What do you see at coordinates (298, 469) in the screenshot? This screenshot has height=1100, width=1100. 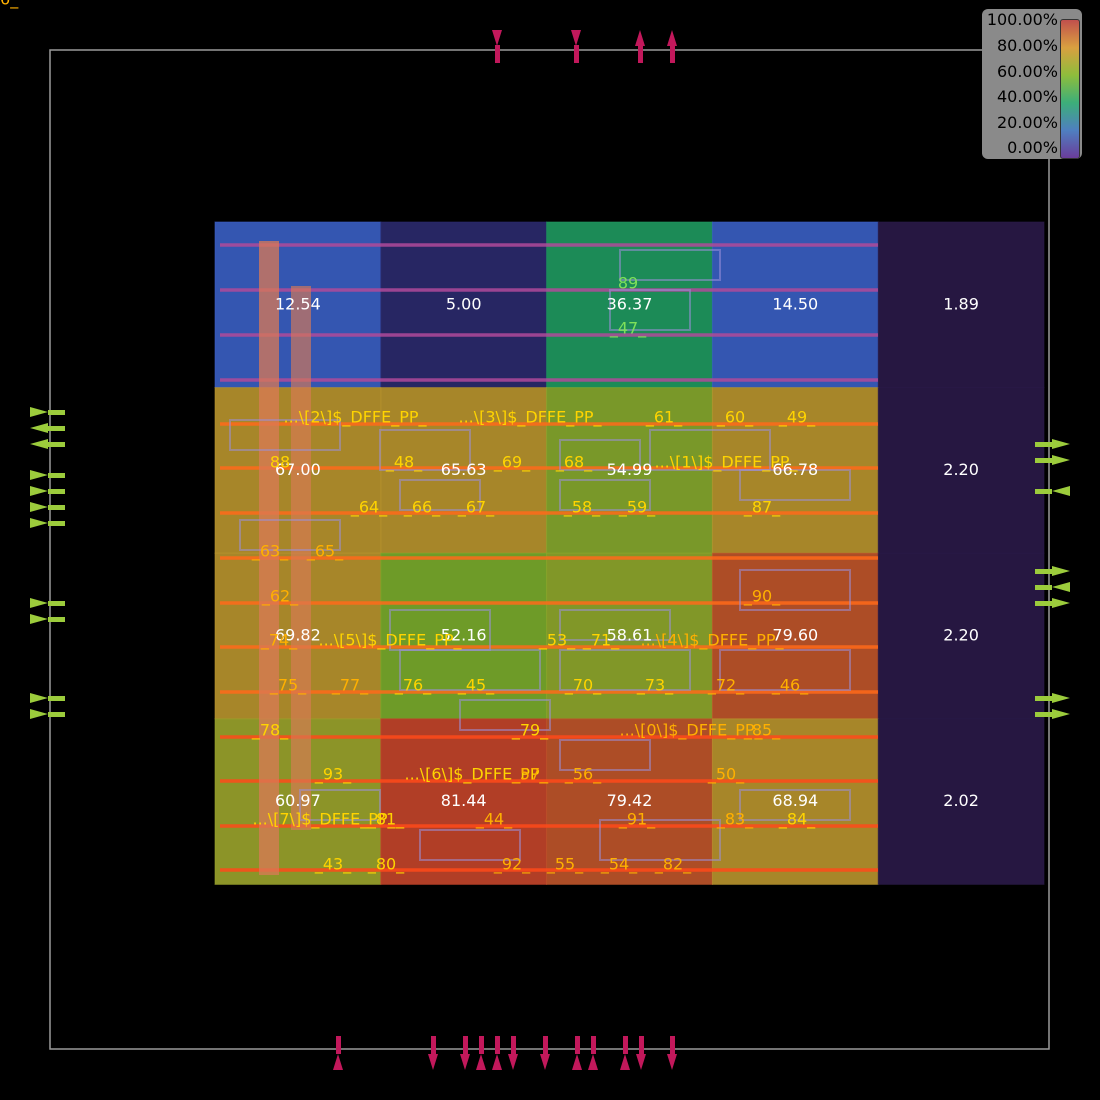 I see `density-value: 67.00` at bounding box center [298, 469].